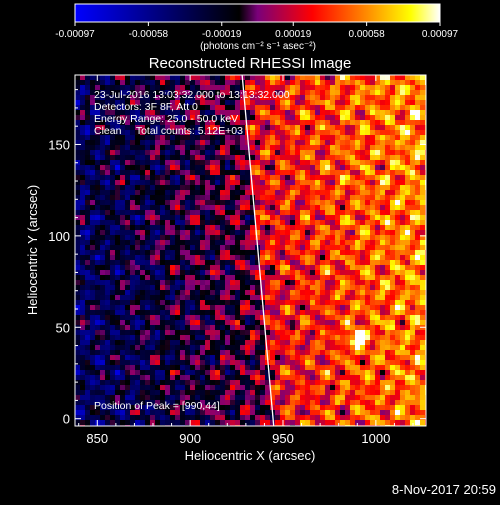  I want to click on colorbar-tick-label: 0.00019, so click(293, 34).